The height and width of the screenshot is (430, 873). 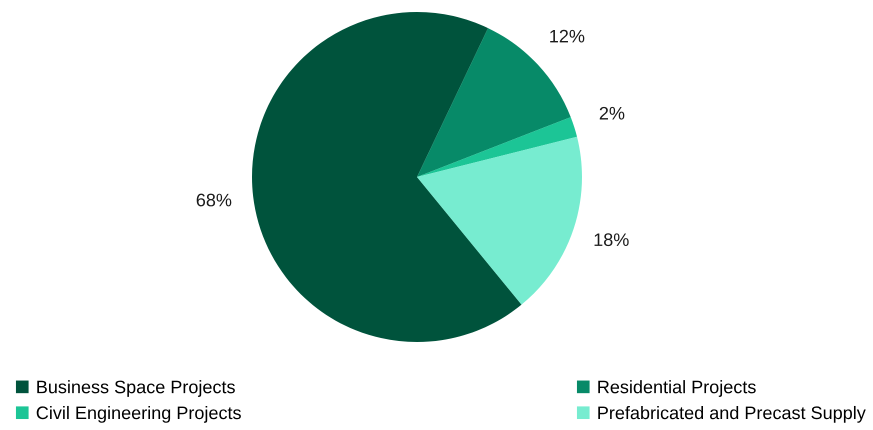 What do you see at coordinates (567, 36) in the screenshot?
I see `data-label: 12%` at bounding box center [567, 36].